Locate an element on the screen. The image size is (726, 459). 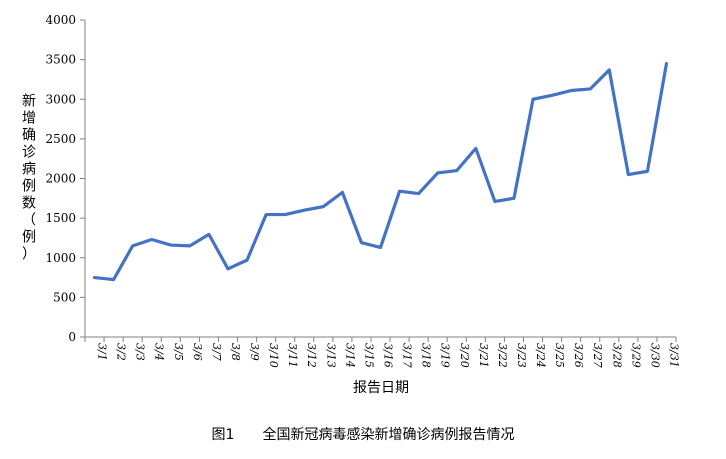
x-tick-label: 3/9 is located at coordinates (254, 352).